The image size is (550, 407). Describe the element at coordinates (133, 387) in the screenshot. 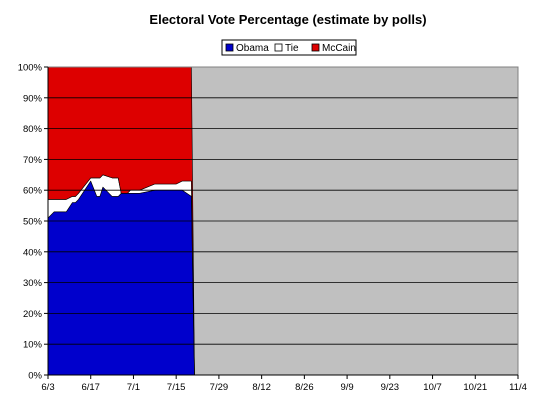

I see `x-tick-label: 7/1` at that location.